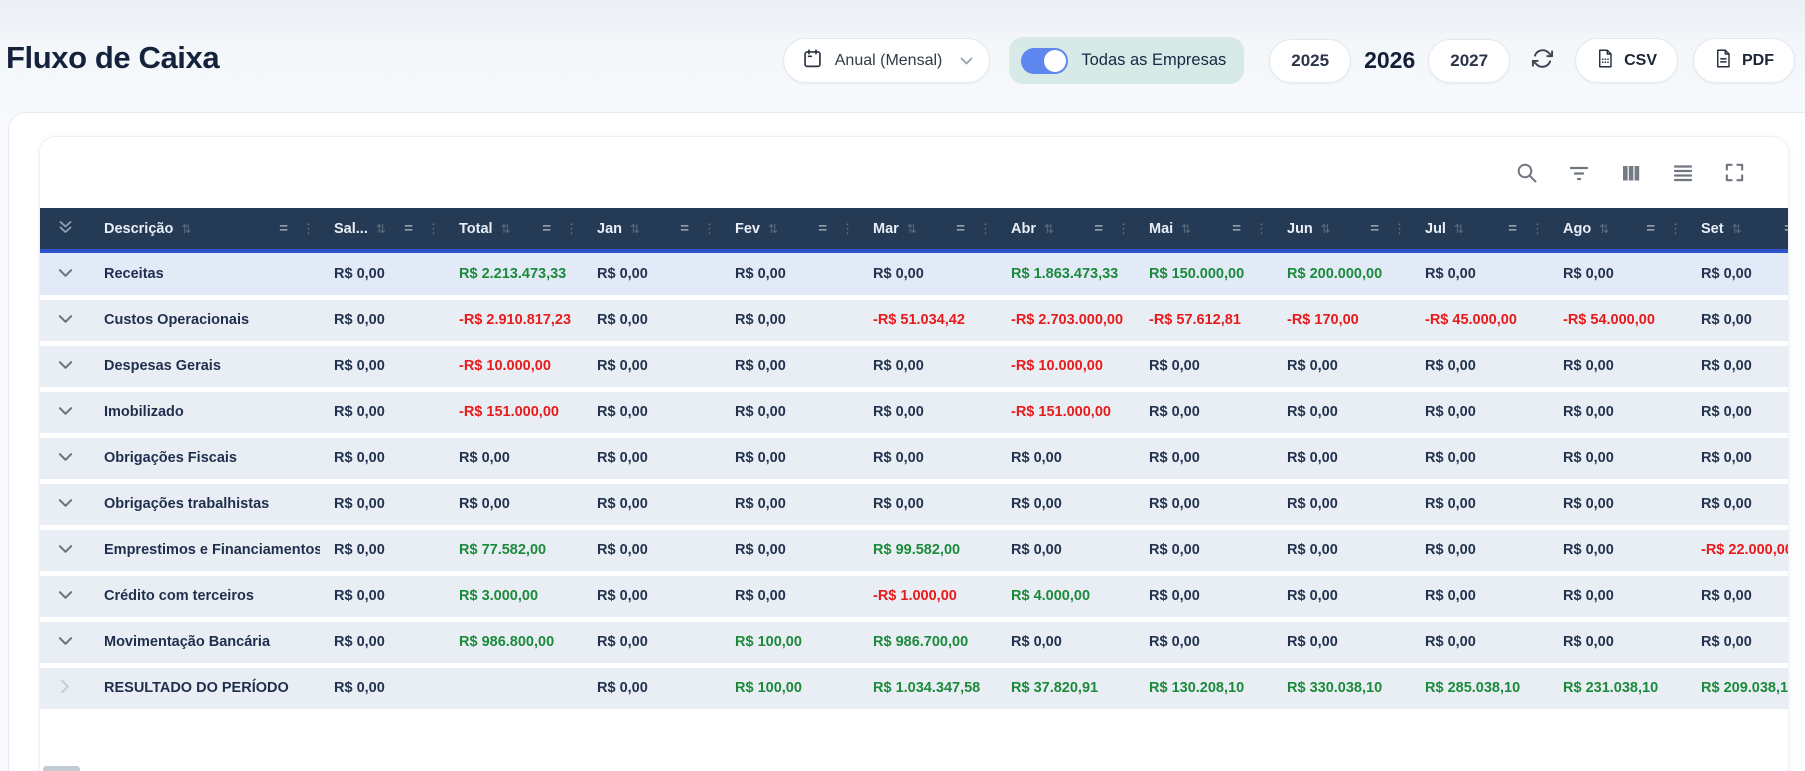  I want to click on column-header-ago: Ago ⇅ = ⋮, so click(1618, 230).